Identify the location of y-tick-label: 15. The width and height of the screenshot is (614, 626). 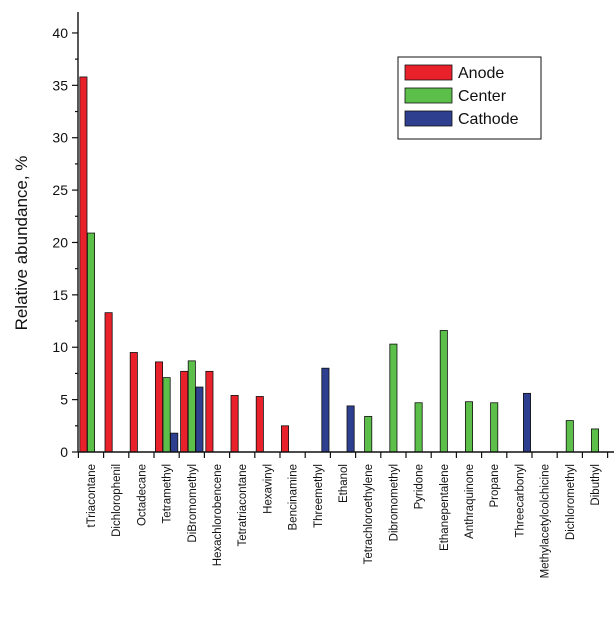
(60, 295).